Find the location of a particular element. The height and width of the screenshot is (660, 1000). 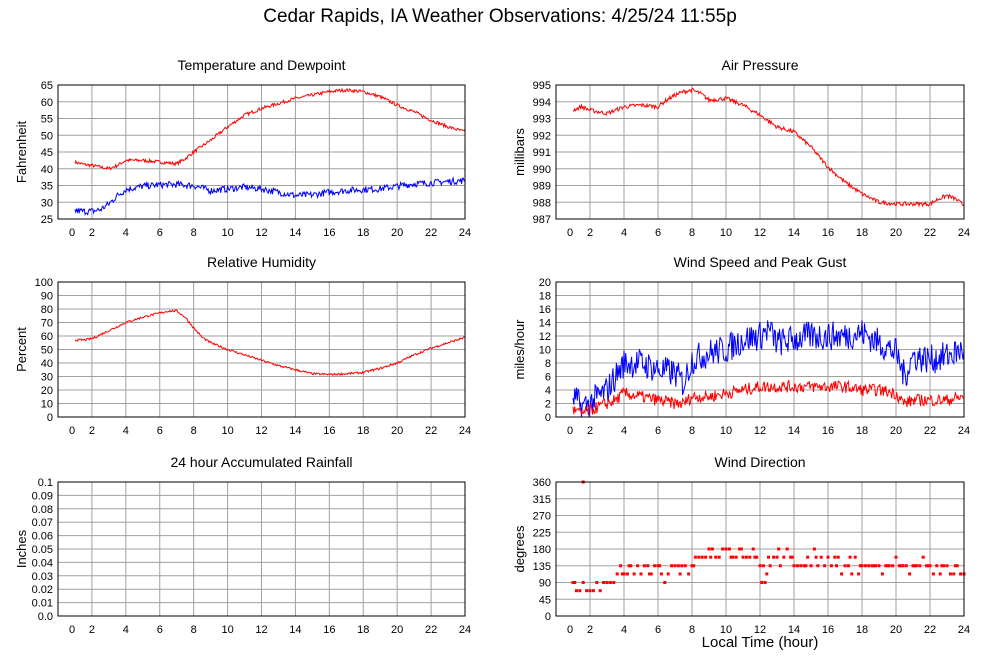

y-tick-label: 100 is located at coordinates (44, 283).